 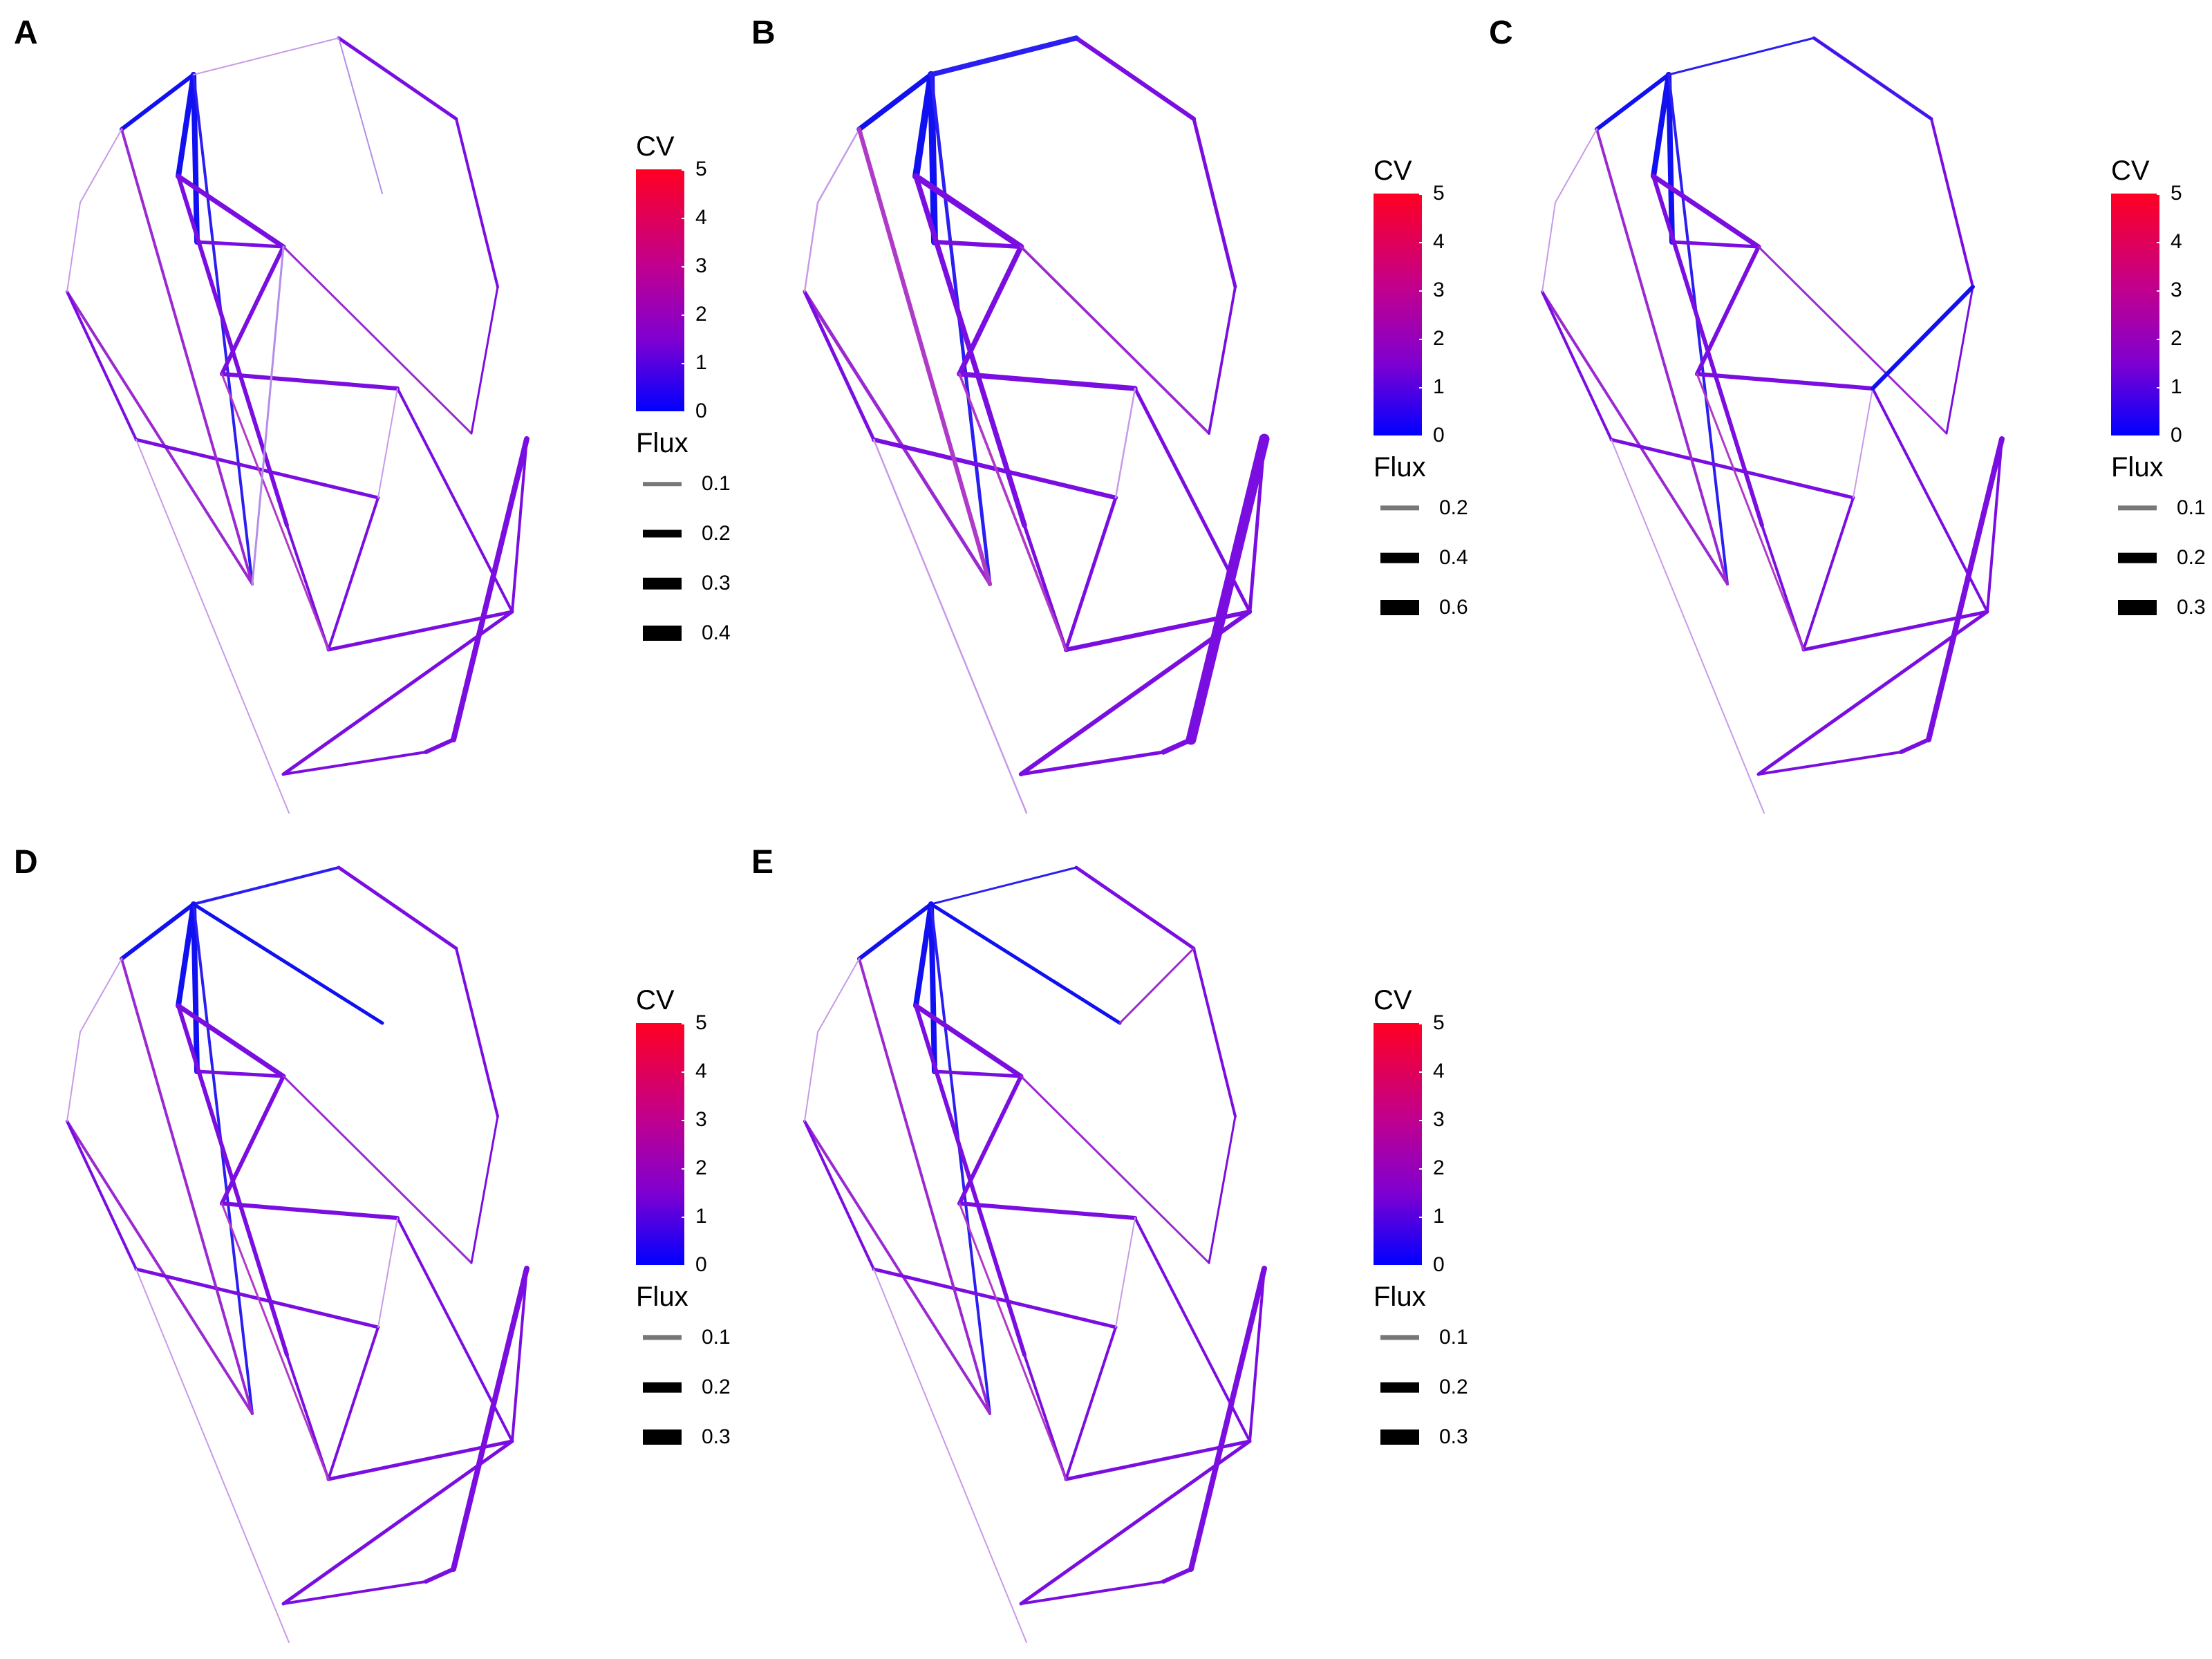 I want to click on flux-label: 0.1, so click(x=716, y=483).